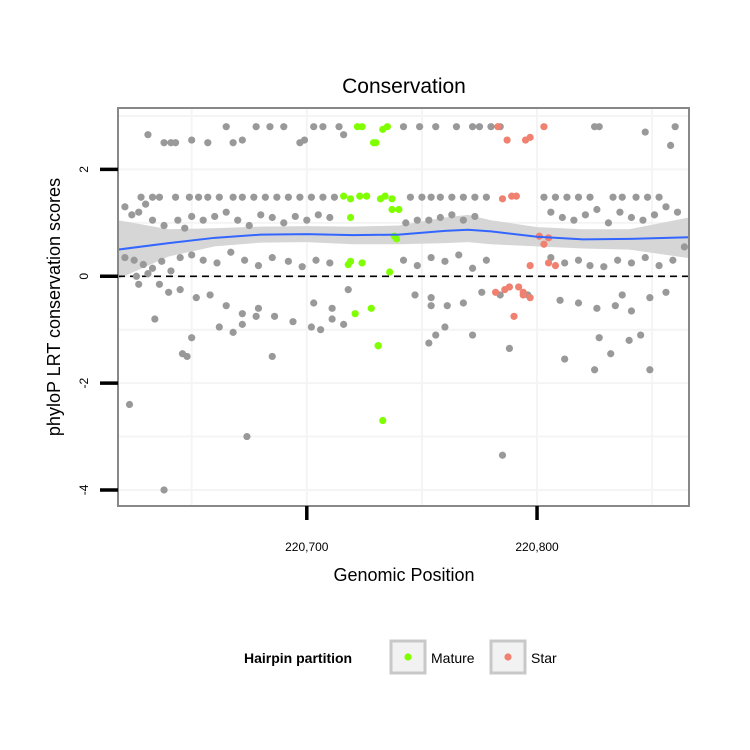  What do you see at coordinates (403, 575) in the screenshot?
I see `x-axis-label: Genomic Position` at bounding box center [403, 575].